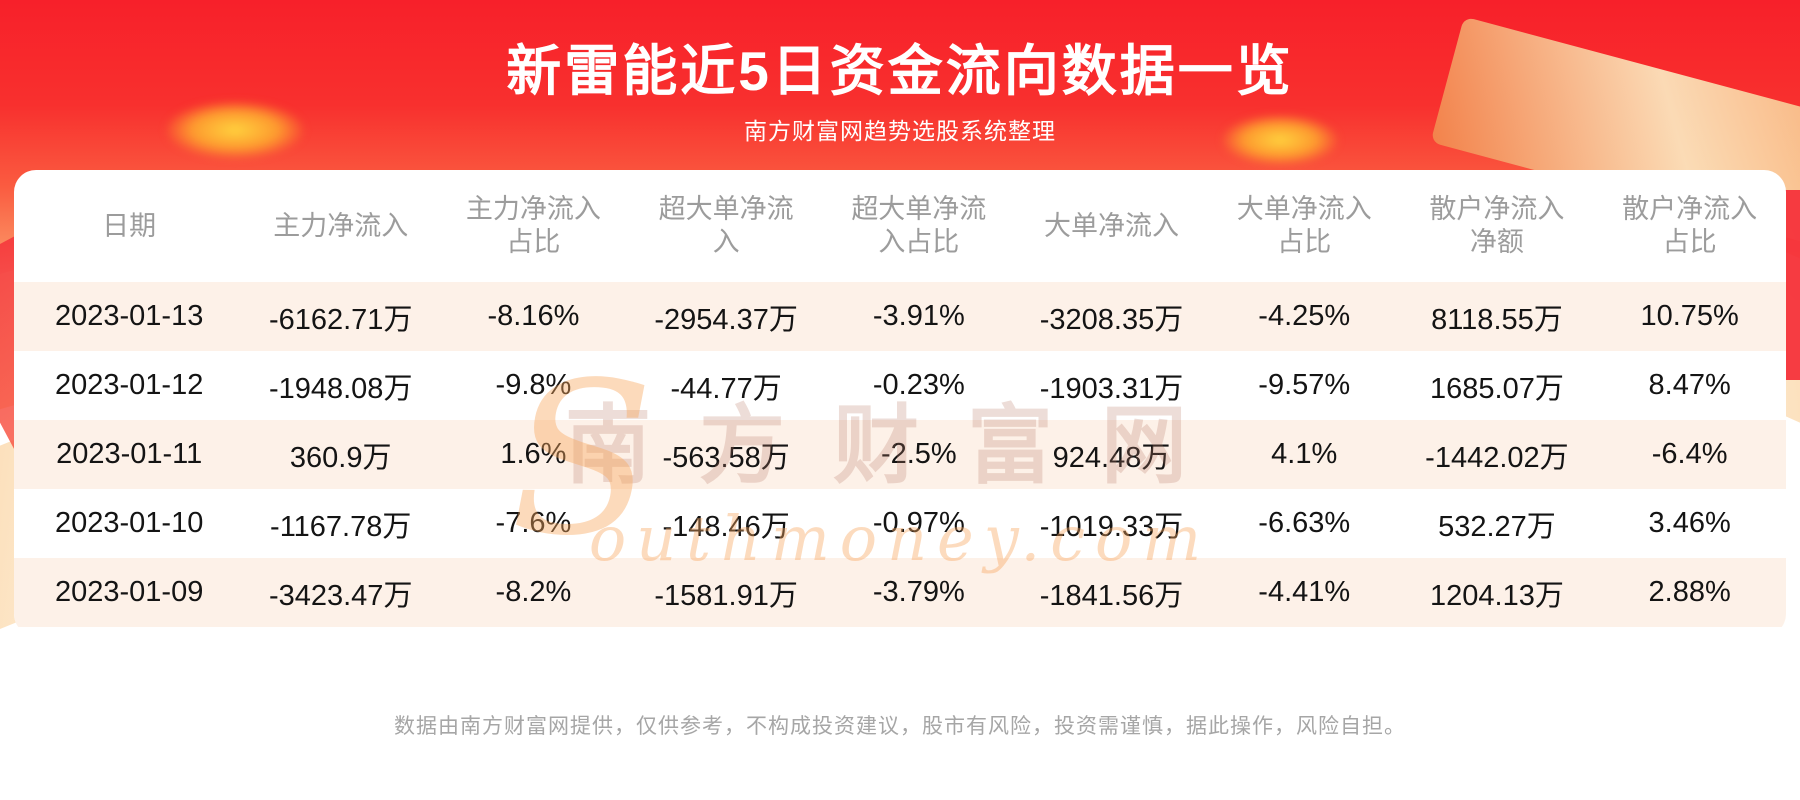 The height and width of the screenshot is (800, 1800). What do you see at coordinates (1304, 454) in the screenshot?
I see `value-cell: 4.1%` at bounding box center [1304, 454].